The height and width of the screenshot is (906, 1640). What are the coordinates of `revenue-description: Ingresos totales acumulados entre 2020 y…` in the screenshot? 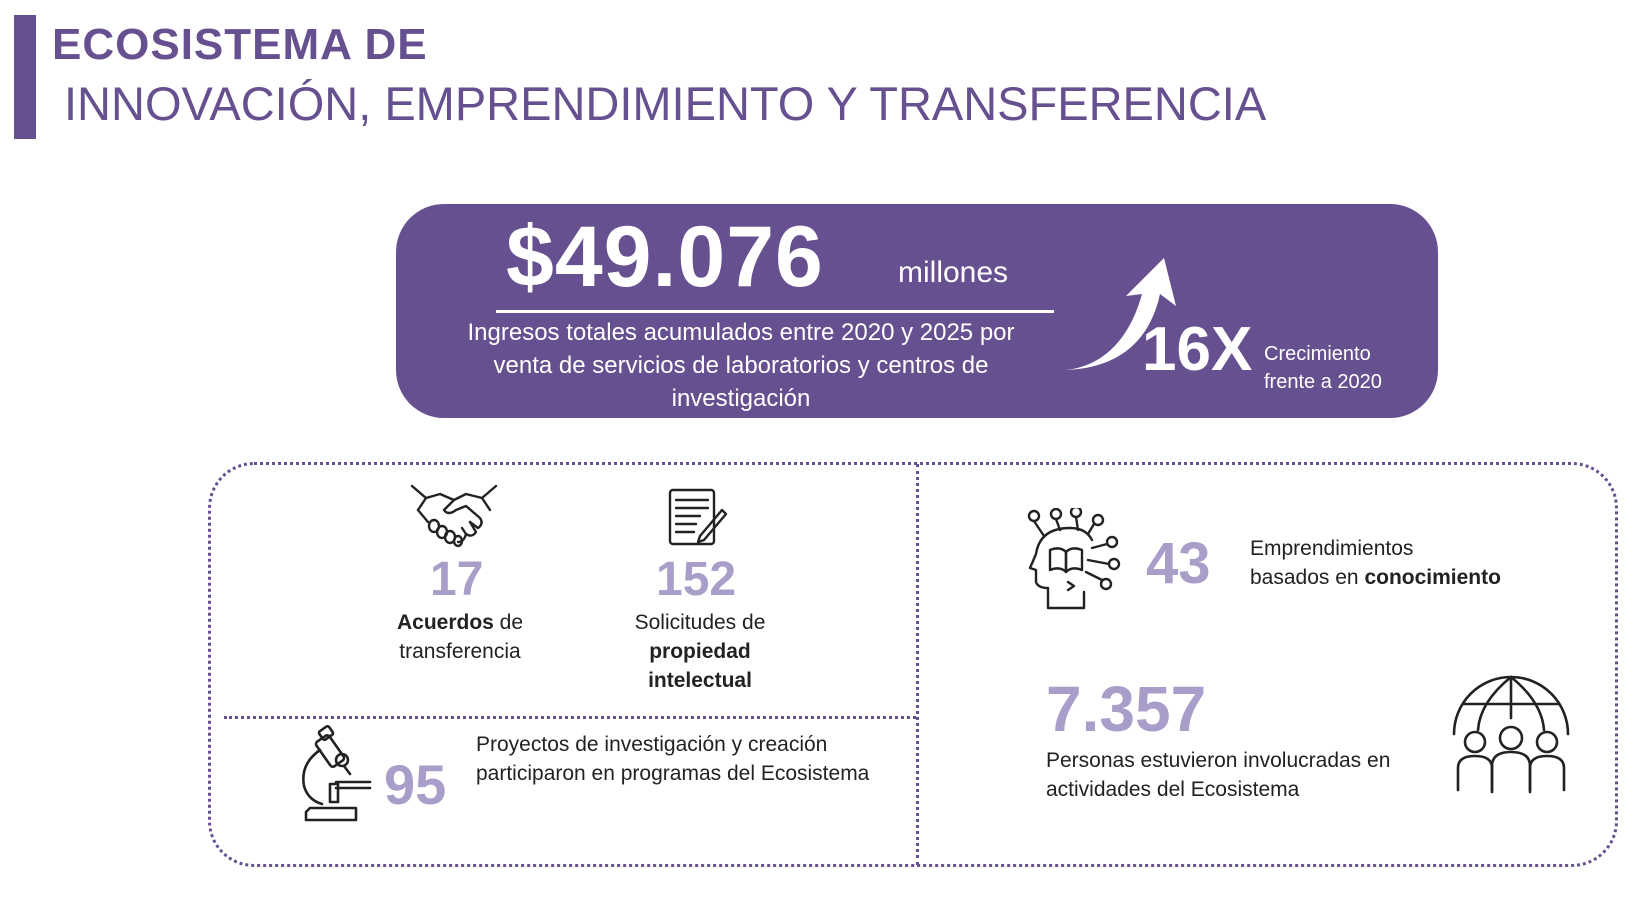 It's located at (741, 365).